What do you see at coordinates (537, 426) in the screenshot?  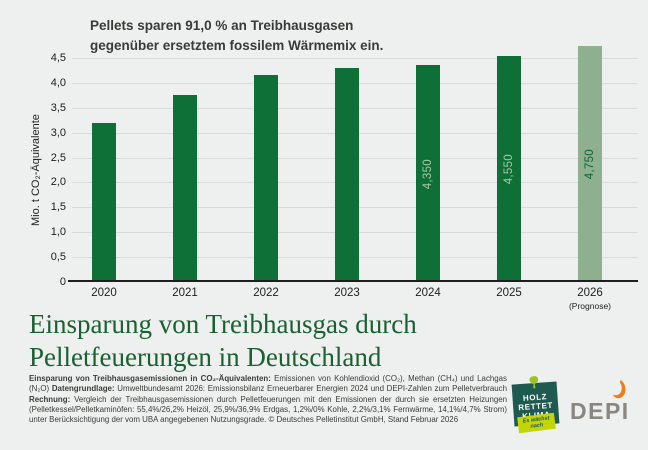 I see `holz-banner-line2: nach` at bounding box center [537, 426].